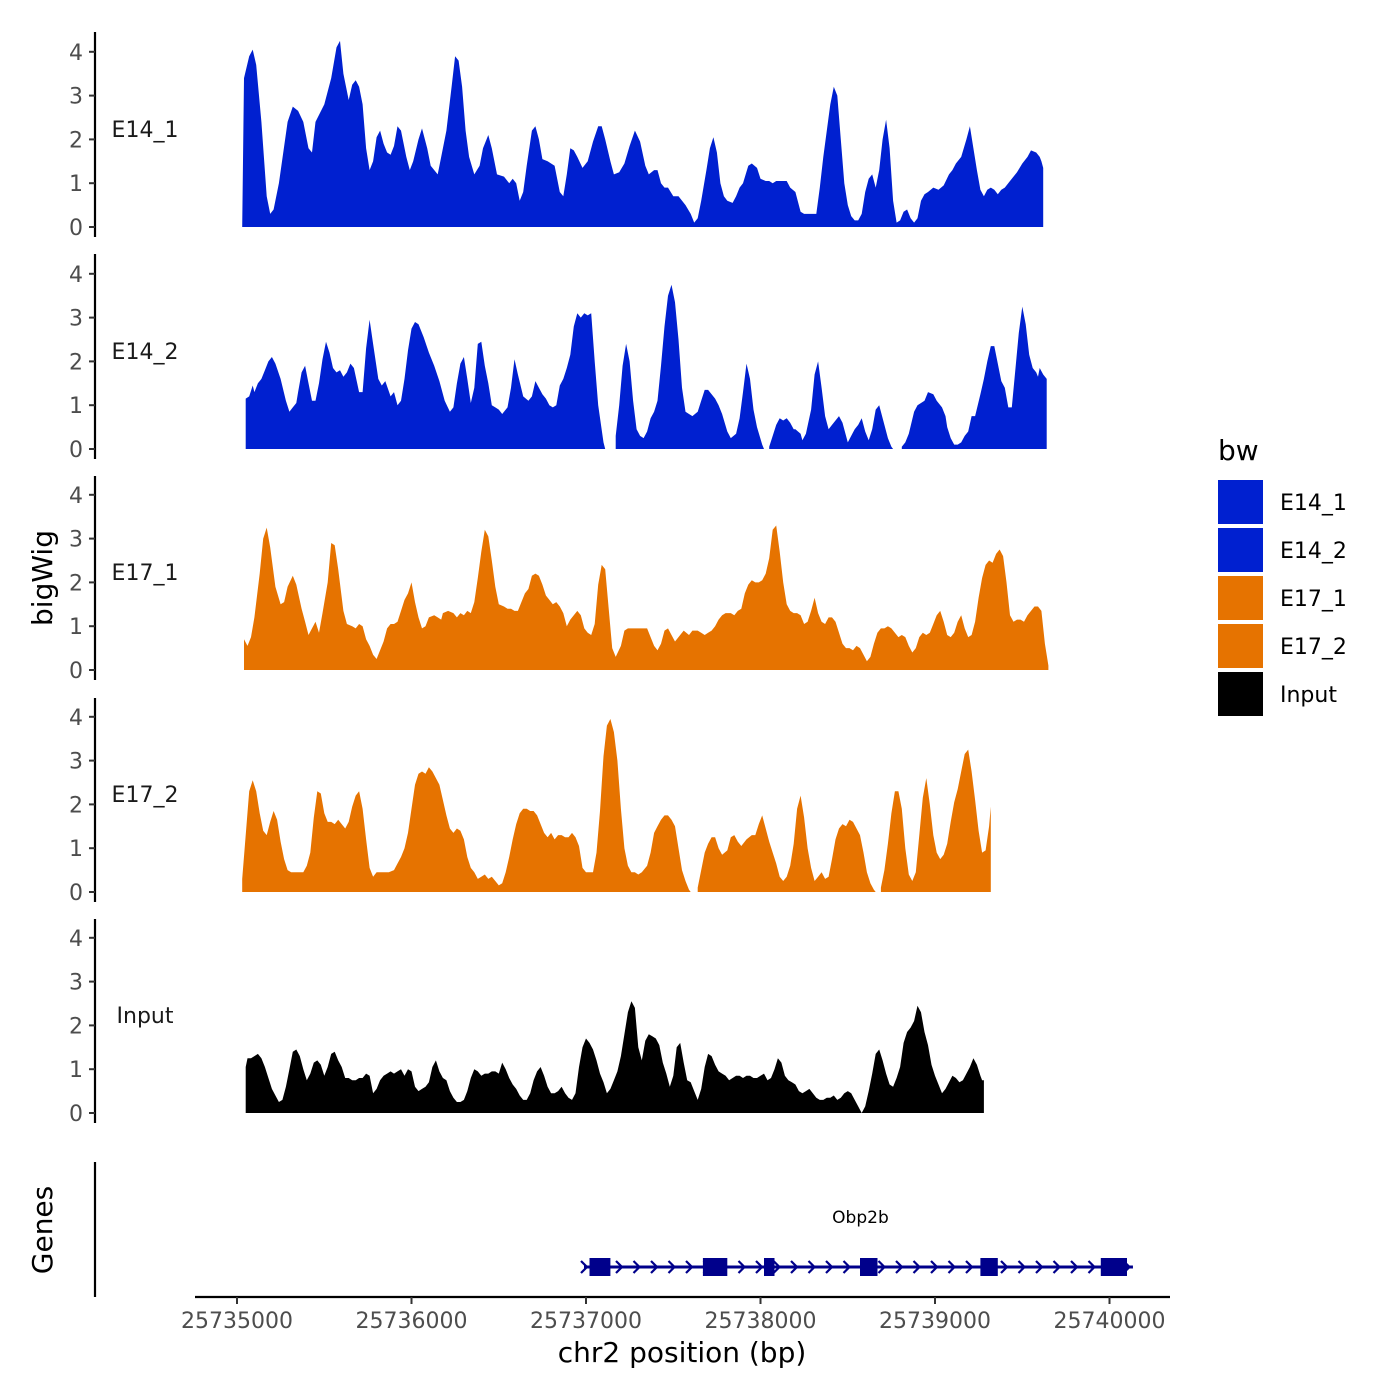 Image resolution: width=1400 pixels, height=1400 pixels. Describe the element at coordinates (1313, 551) in the screenshot. I see `legend-label-E14_2: E14_2` at that location.